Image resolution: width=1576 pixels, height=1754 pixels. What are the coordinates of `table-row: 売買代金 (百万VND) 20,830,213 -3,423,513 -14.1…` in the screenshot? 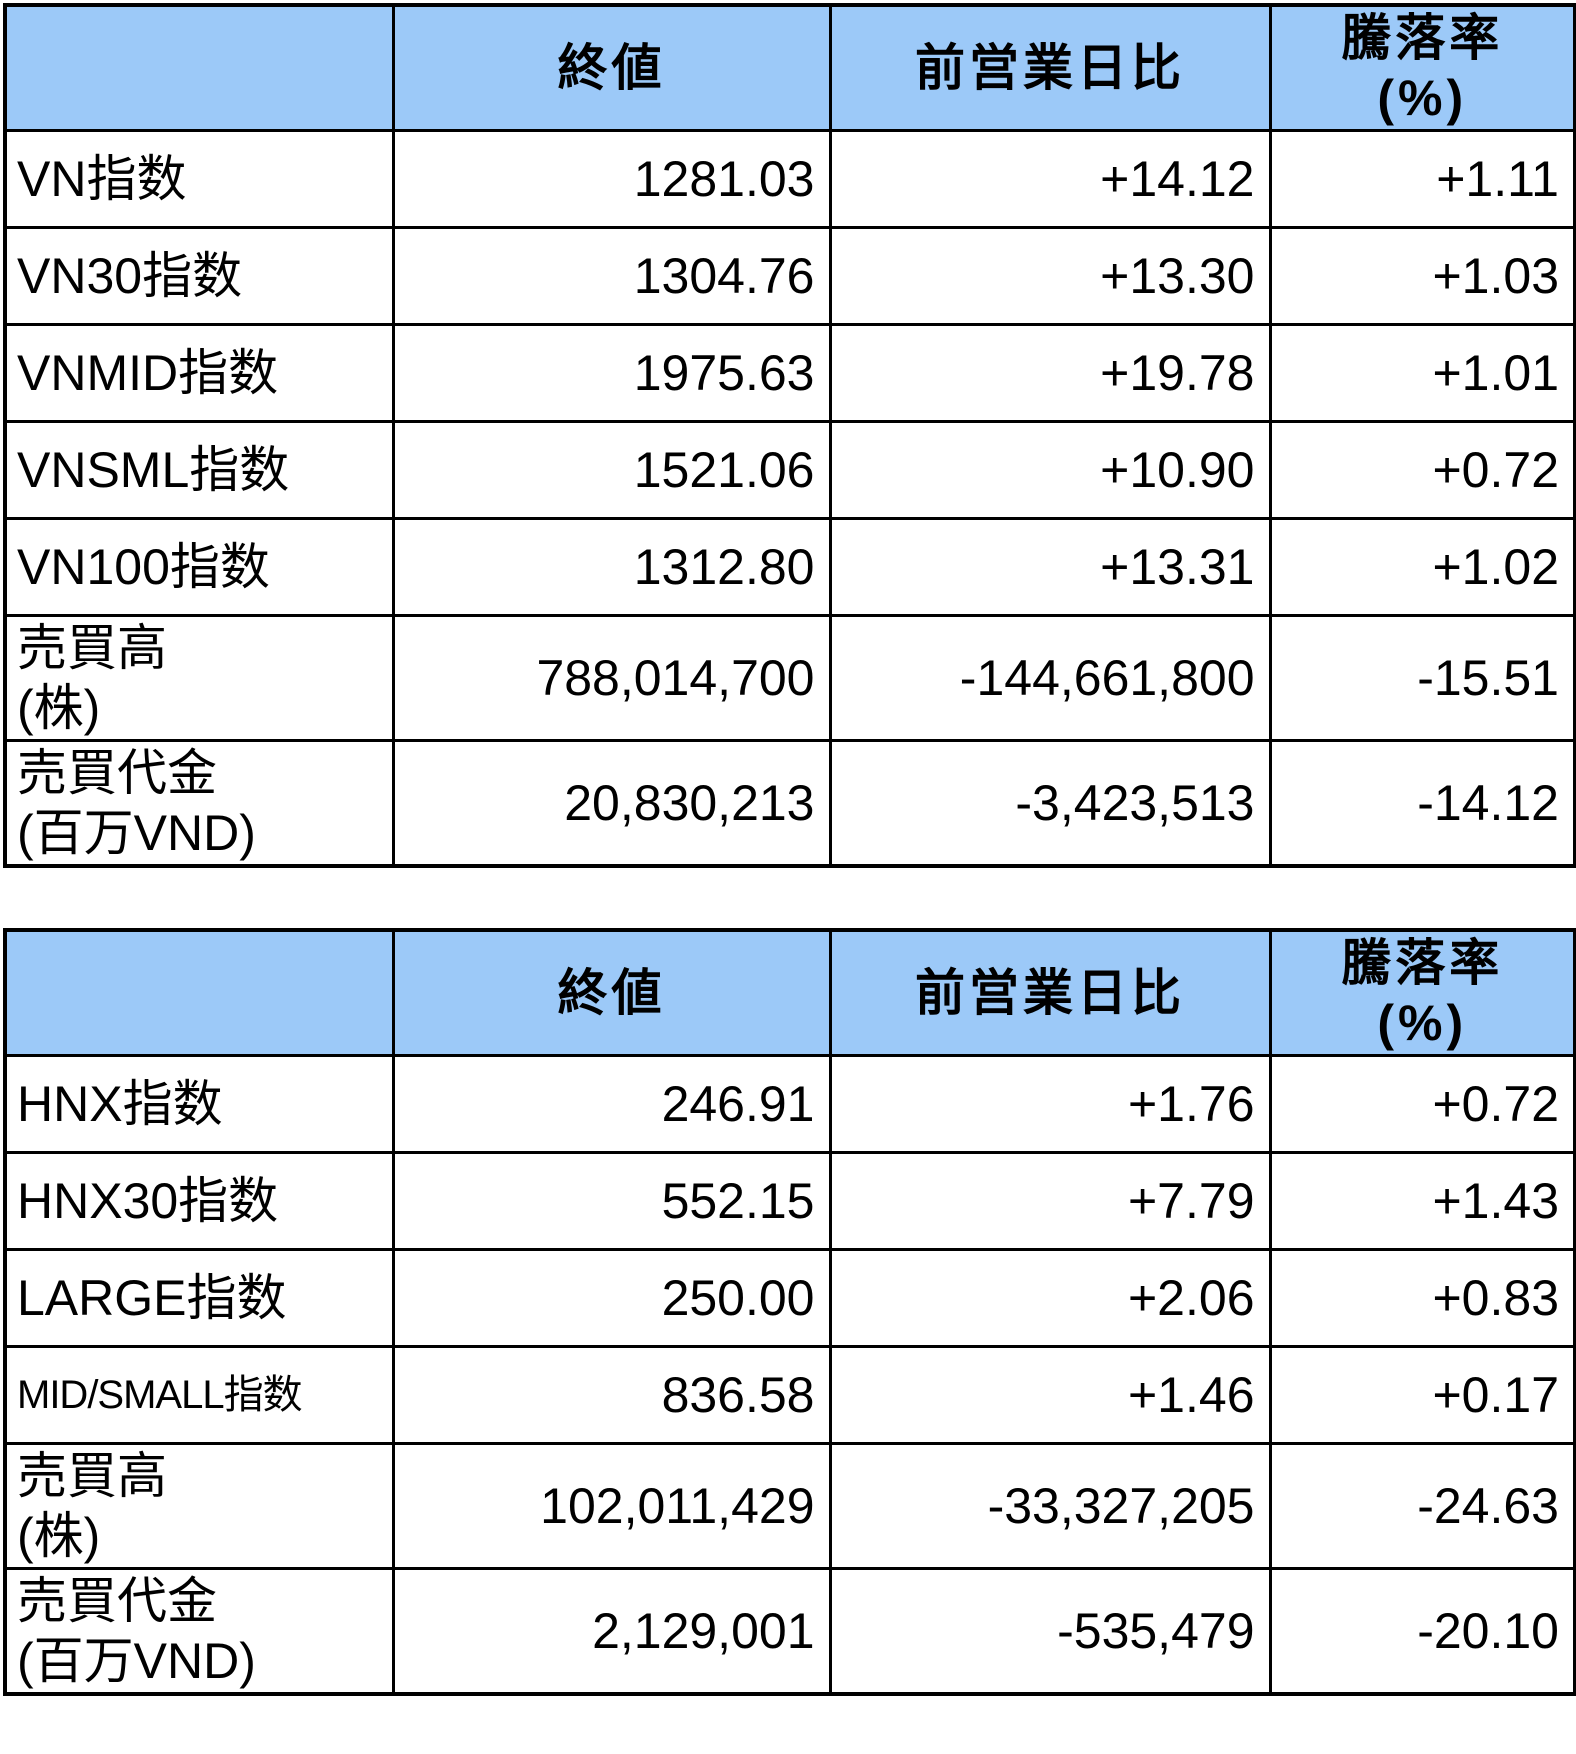 It's located at (789, 803).